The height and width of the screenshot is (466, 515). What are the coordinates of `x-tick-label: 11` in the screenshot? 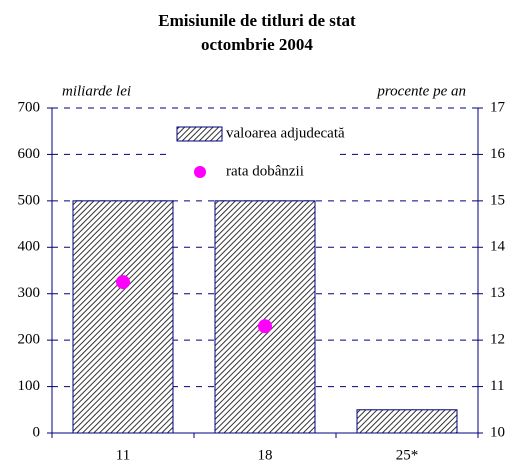 It's located at (123, 455).